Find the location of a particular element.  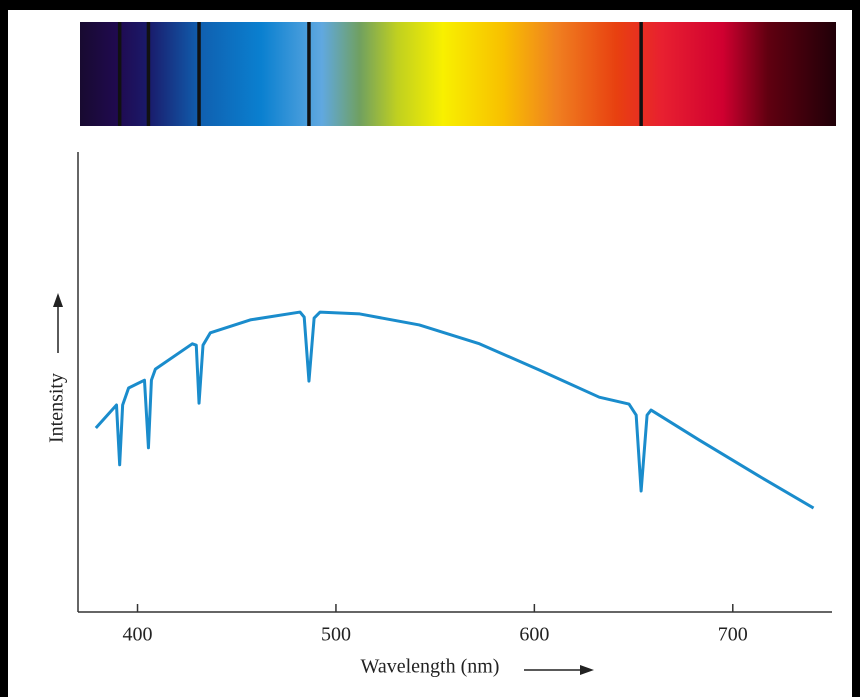

x-tick-label: 400 is located at coordinates (138, 635).